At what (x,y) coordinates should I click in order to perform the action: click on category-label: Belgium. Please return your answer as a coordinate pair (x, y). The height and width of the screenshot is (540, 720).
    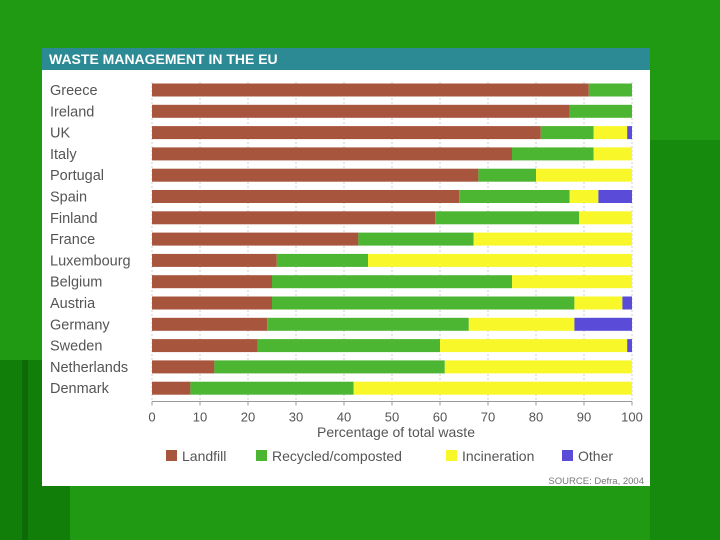
    Looking at the image, I should click on (76, 283).